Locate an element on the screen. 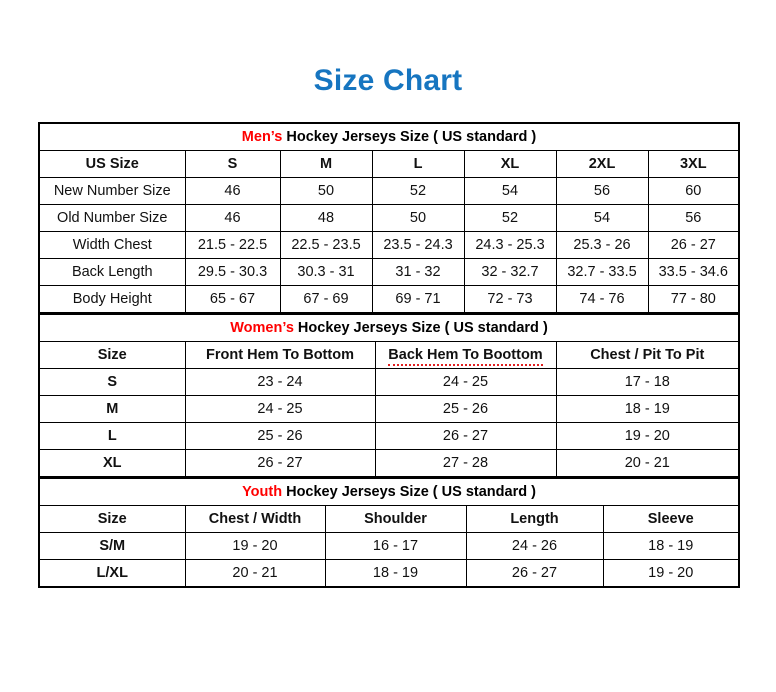 The width and height of the screenshot is (776, 692). table-row: M 24 - 25 25 - 26 18 - 19 is located at coordinates (389, 409).